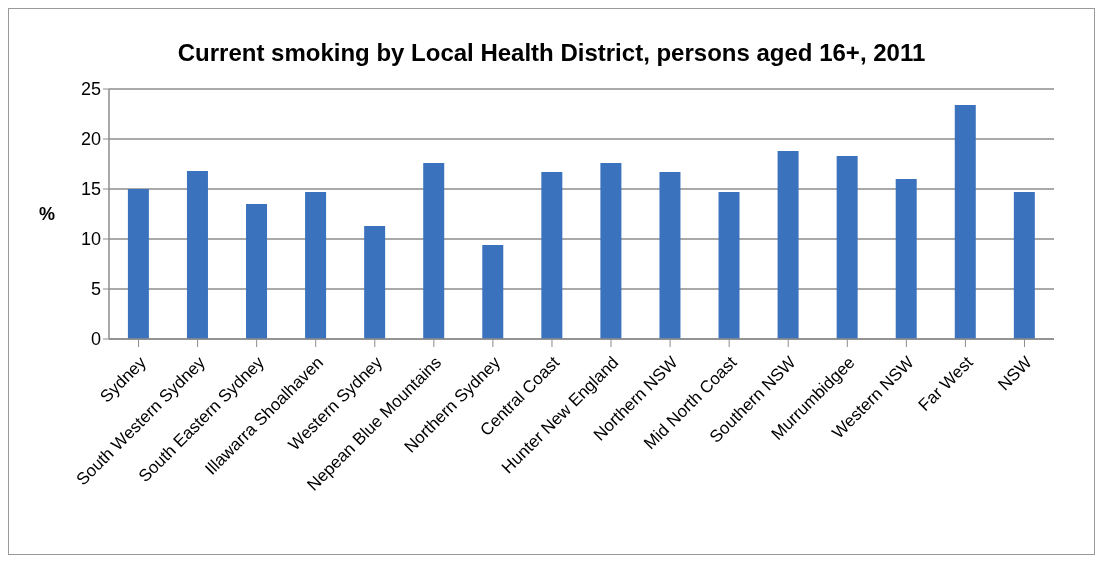  I want to click on chart-title: Current smoking by Local Health District, persons aged 16+, 2011, so click(551, 53).